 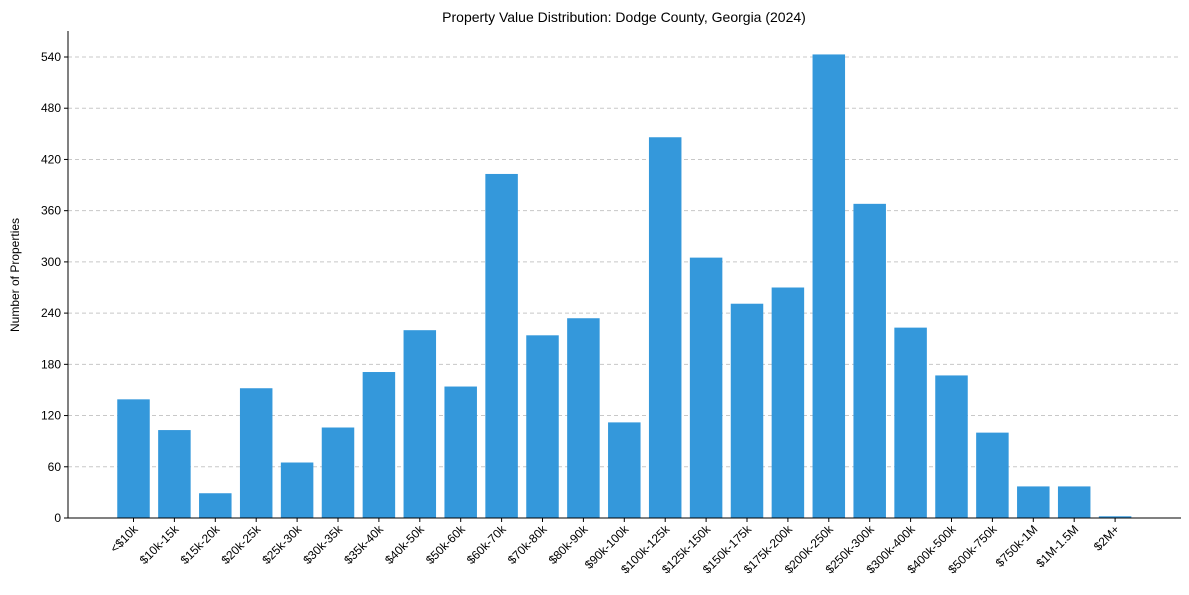 What do you see at coordinates (124, 539) in the screenshot?
I see `x-tick-label: <$10k` at bounding box center [124, 539].